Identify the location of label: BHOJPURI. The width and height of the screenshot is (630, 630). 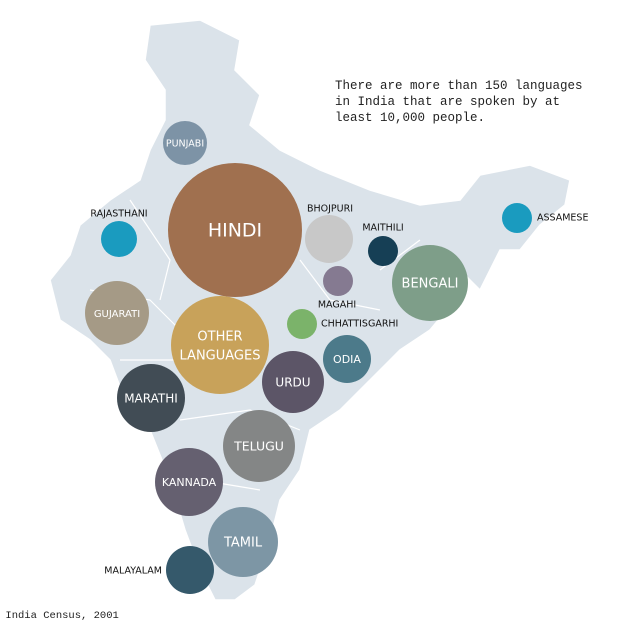
(330, 209).